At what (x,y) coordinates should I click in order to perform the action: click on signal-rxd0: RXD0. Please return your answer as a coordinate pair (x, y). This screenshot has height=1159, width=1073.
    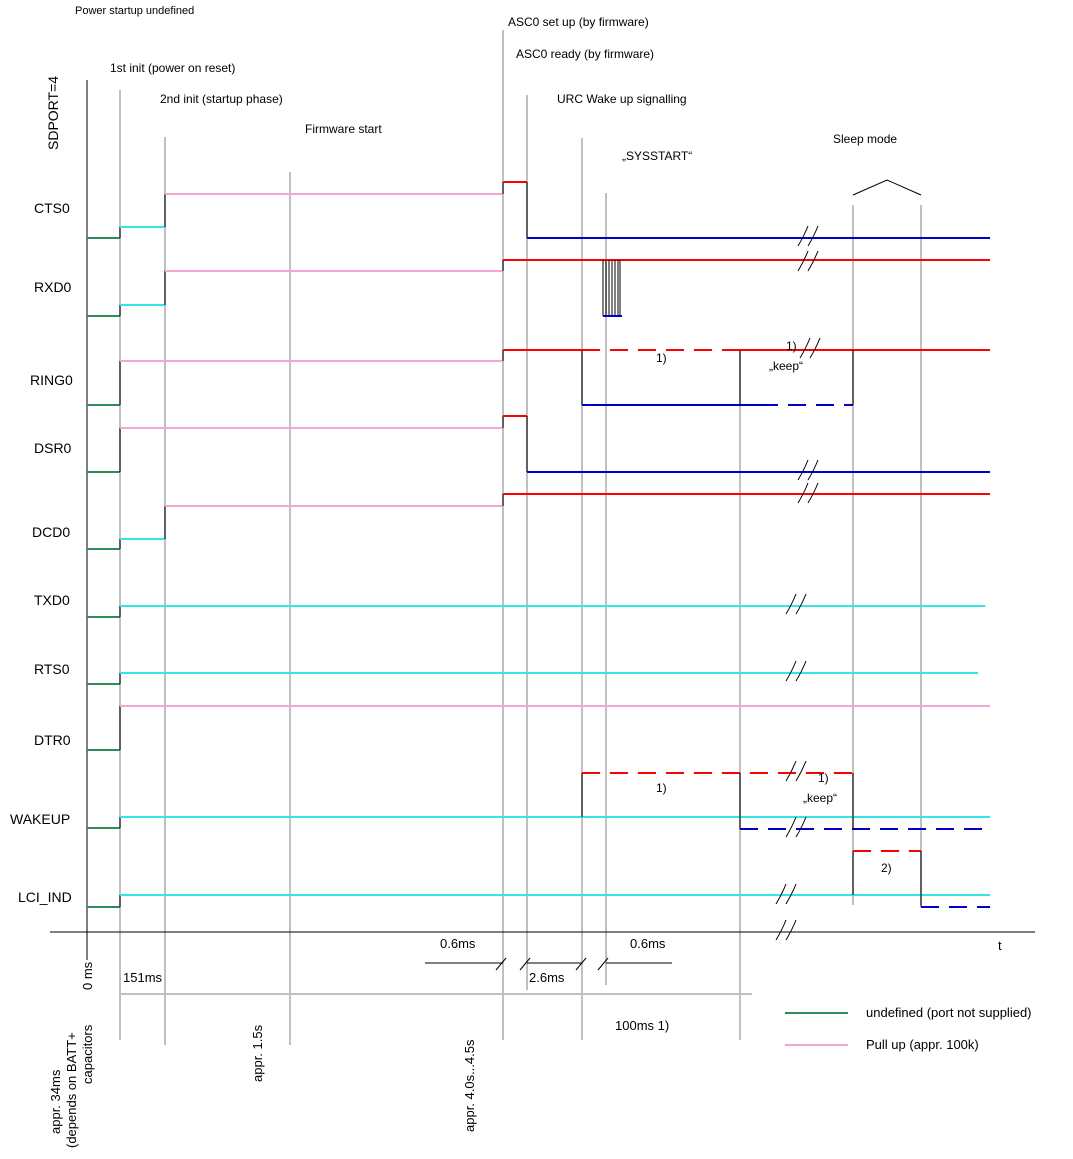
    Looking at the image, I should click on (53, 287).